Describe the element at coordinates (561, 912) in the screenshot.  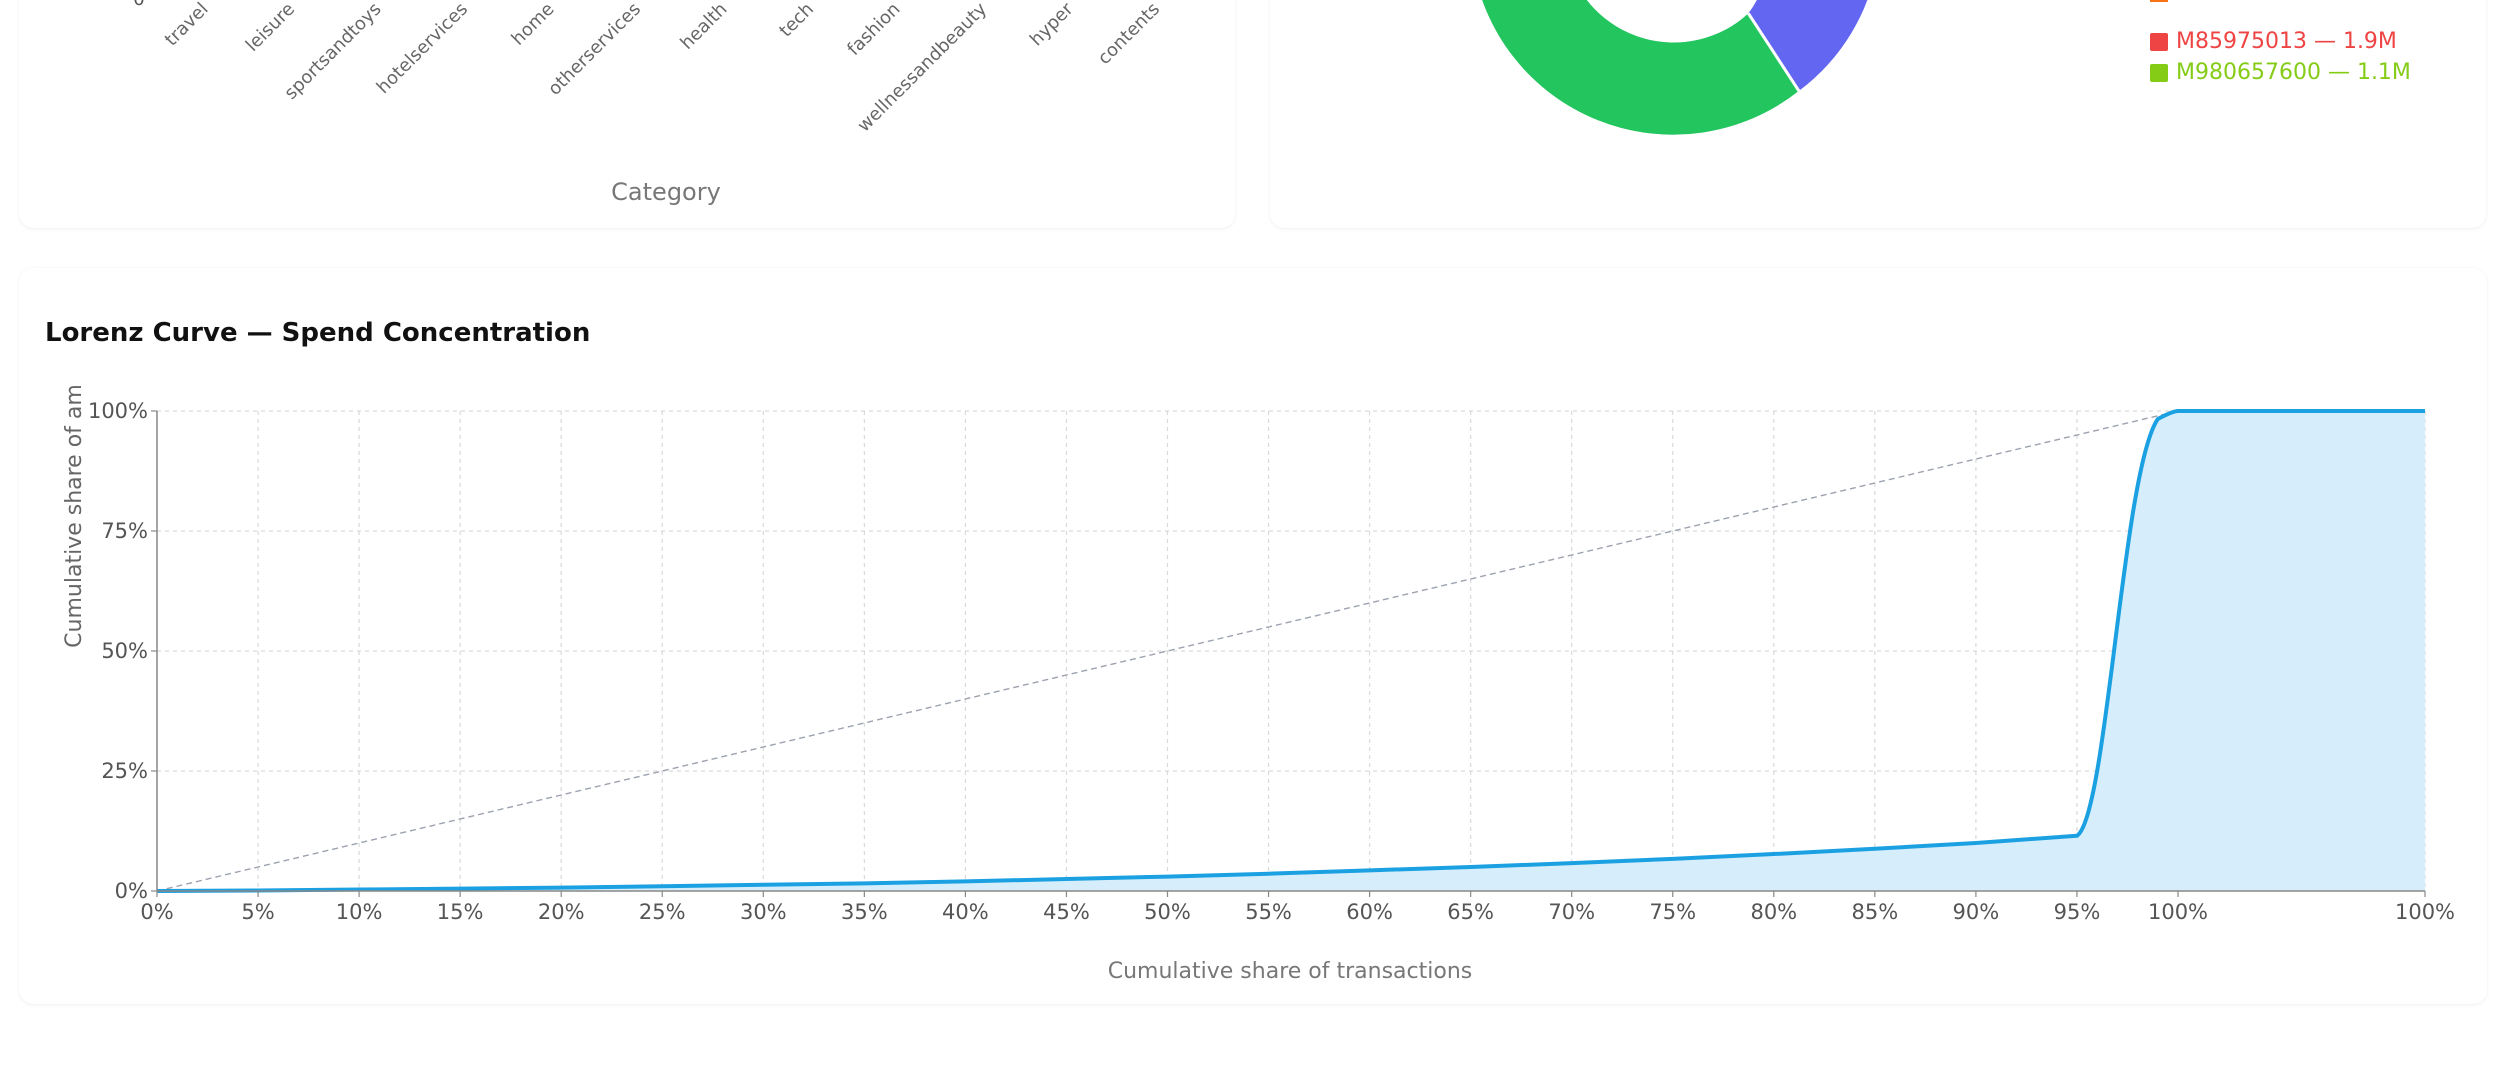
I see `x-tick-label: 20%` at that location.